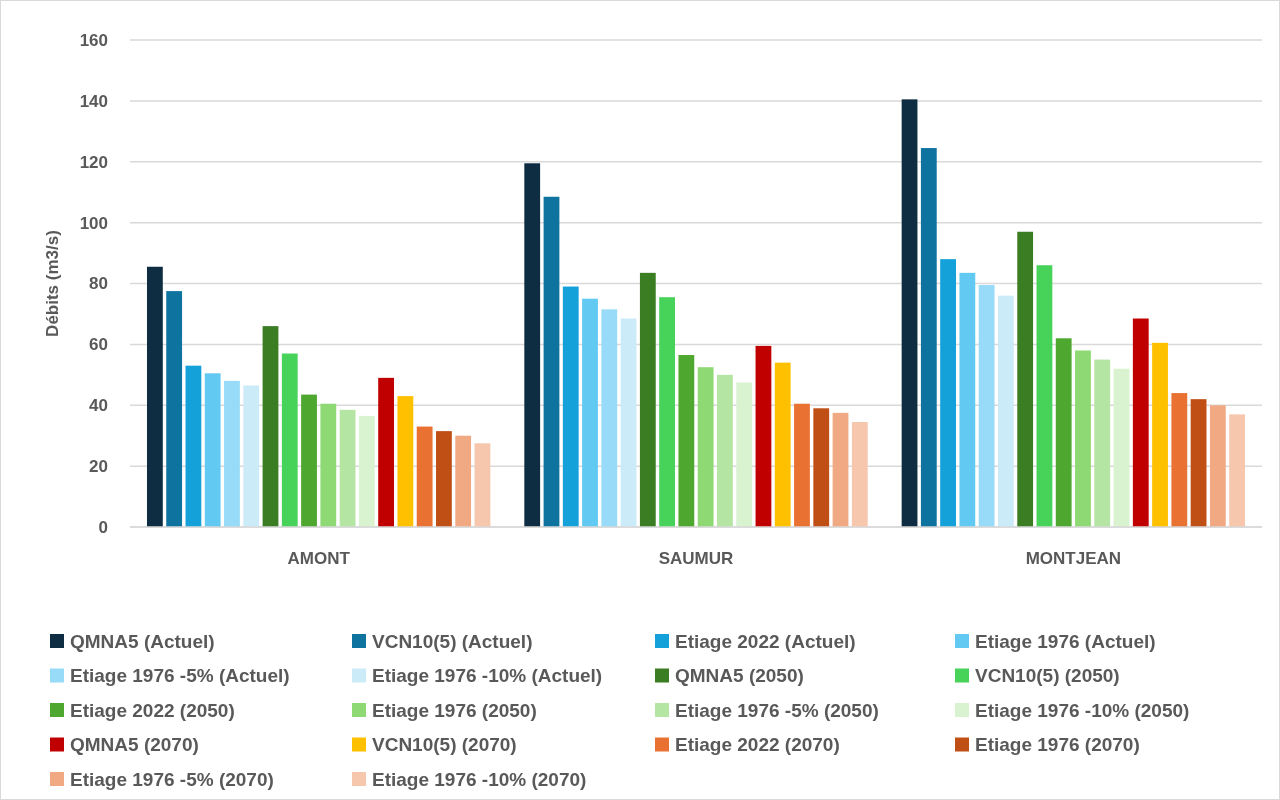 This screenshot has width=1280, height=800. What do you see at coordinates (180, 676) in the screenshot?
I see `legend-label: Etiage 1976 -5% (Actuel)` at bounding box center [180, 676].